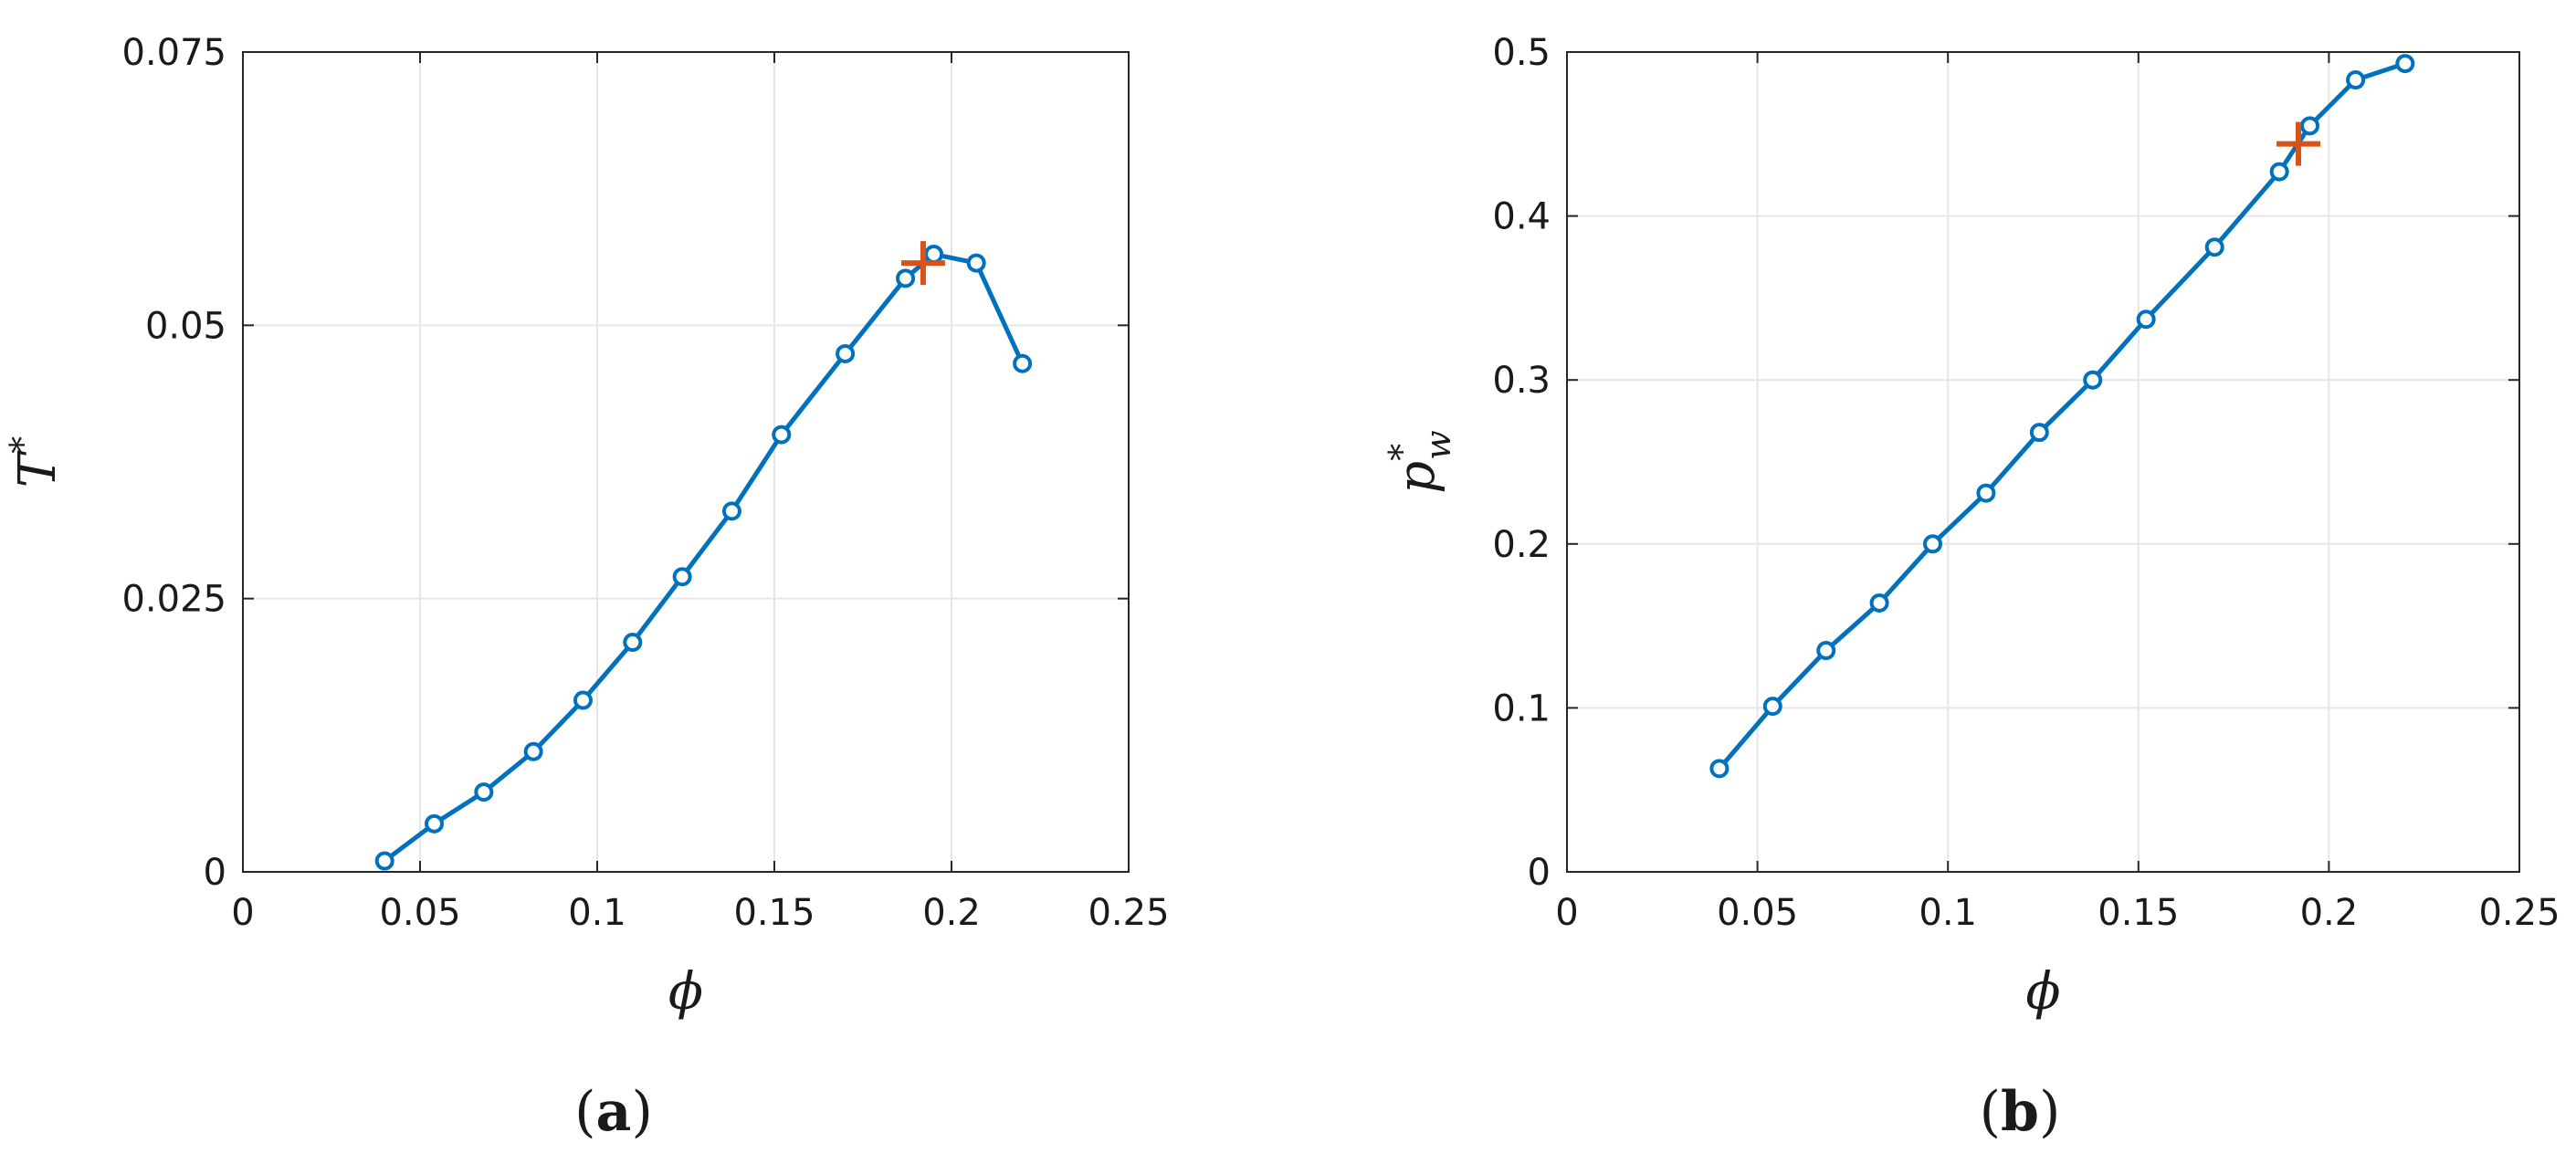 Image resolution: width=2576 pixels, height=1164 pixels. I want to click on y-axis-label-base: p, so click(1416, 477).